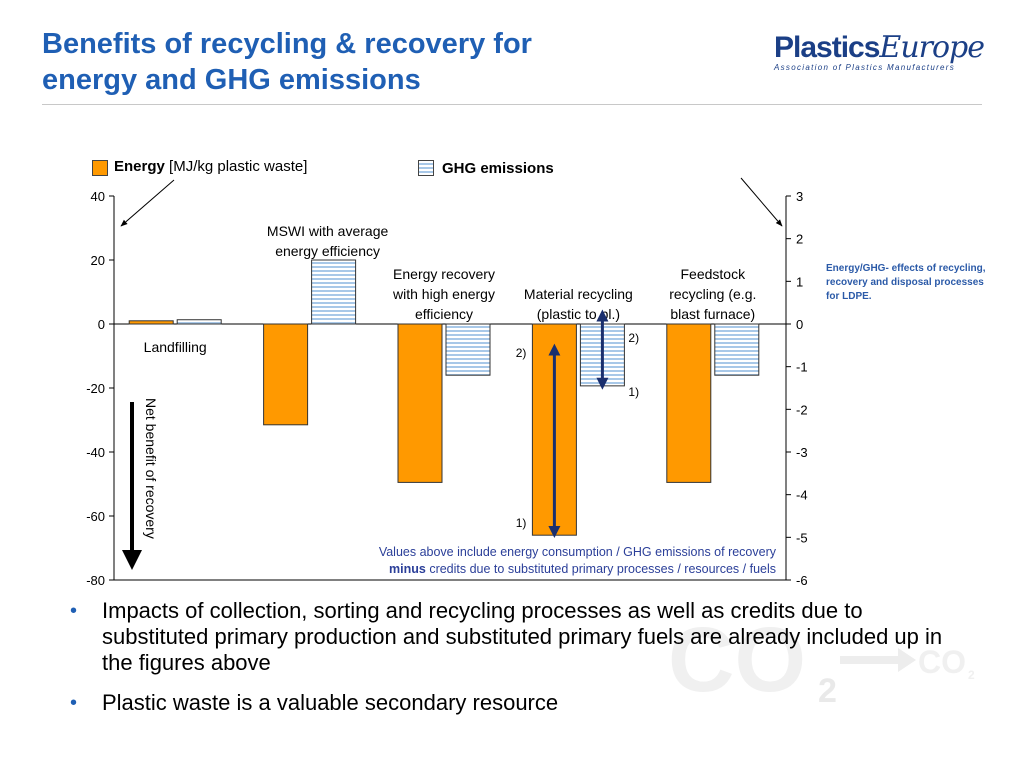  What do you see at coordinates (827, 691) in the screenshot?
I see `co2-watermark-sub: 2` at bounding box center [827, 691].